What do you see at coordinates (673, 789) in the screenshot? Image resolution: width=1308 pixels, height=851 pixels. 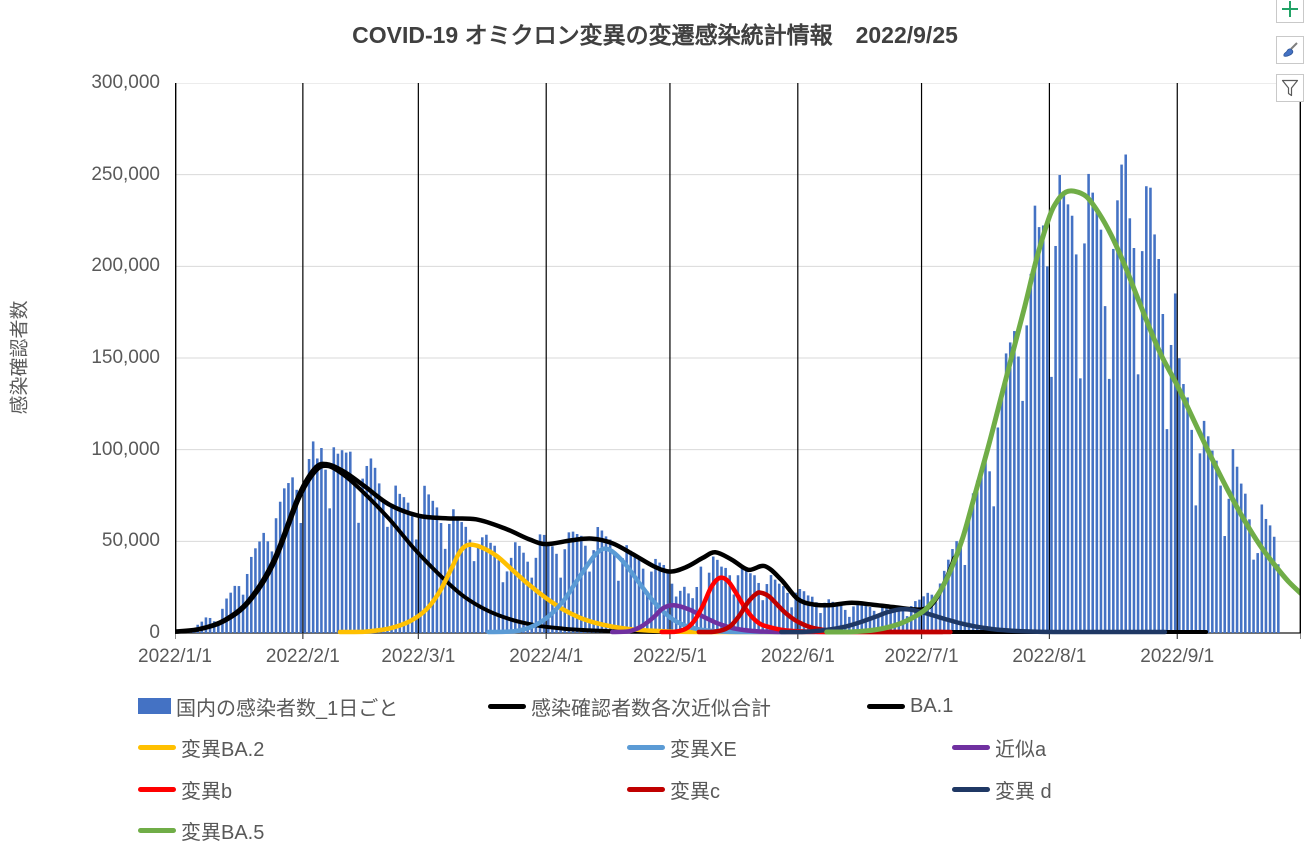 I see `legend-item: 変異c` at bounding box center [673, 789].